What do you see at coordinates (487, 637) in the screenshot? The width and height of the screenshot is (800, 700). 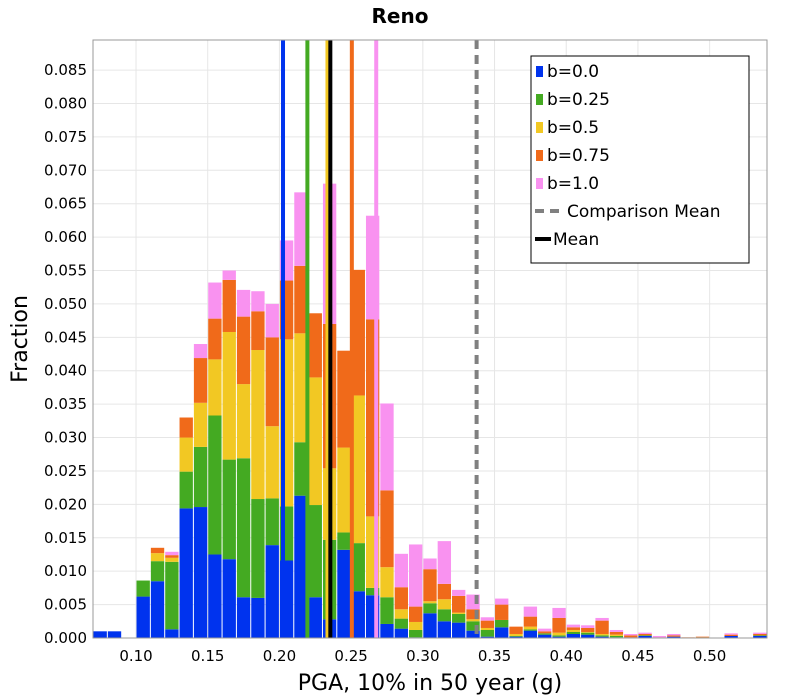 I see `bar-b=0.0-bin-27` at bounding box center [487, 637].